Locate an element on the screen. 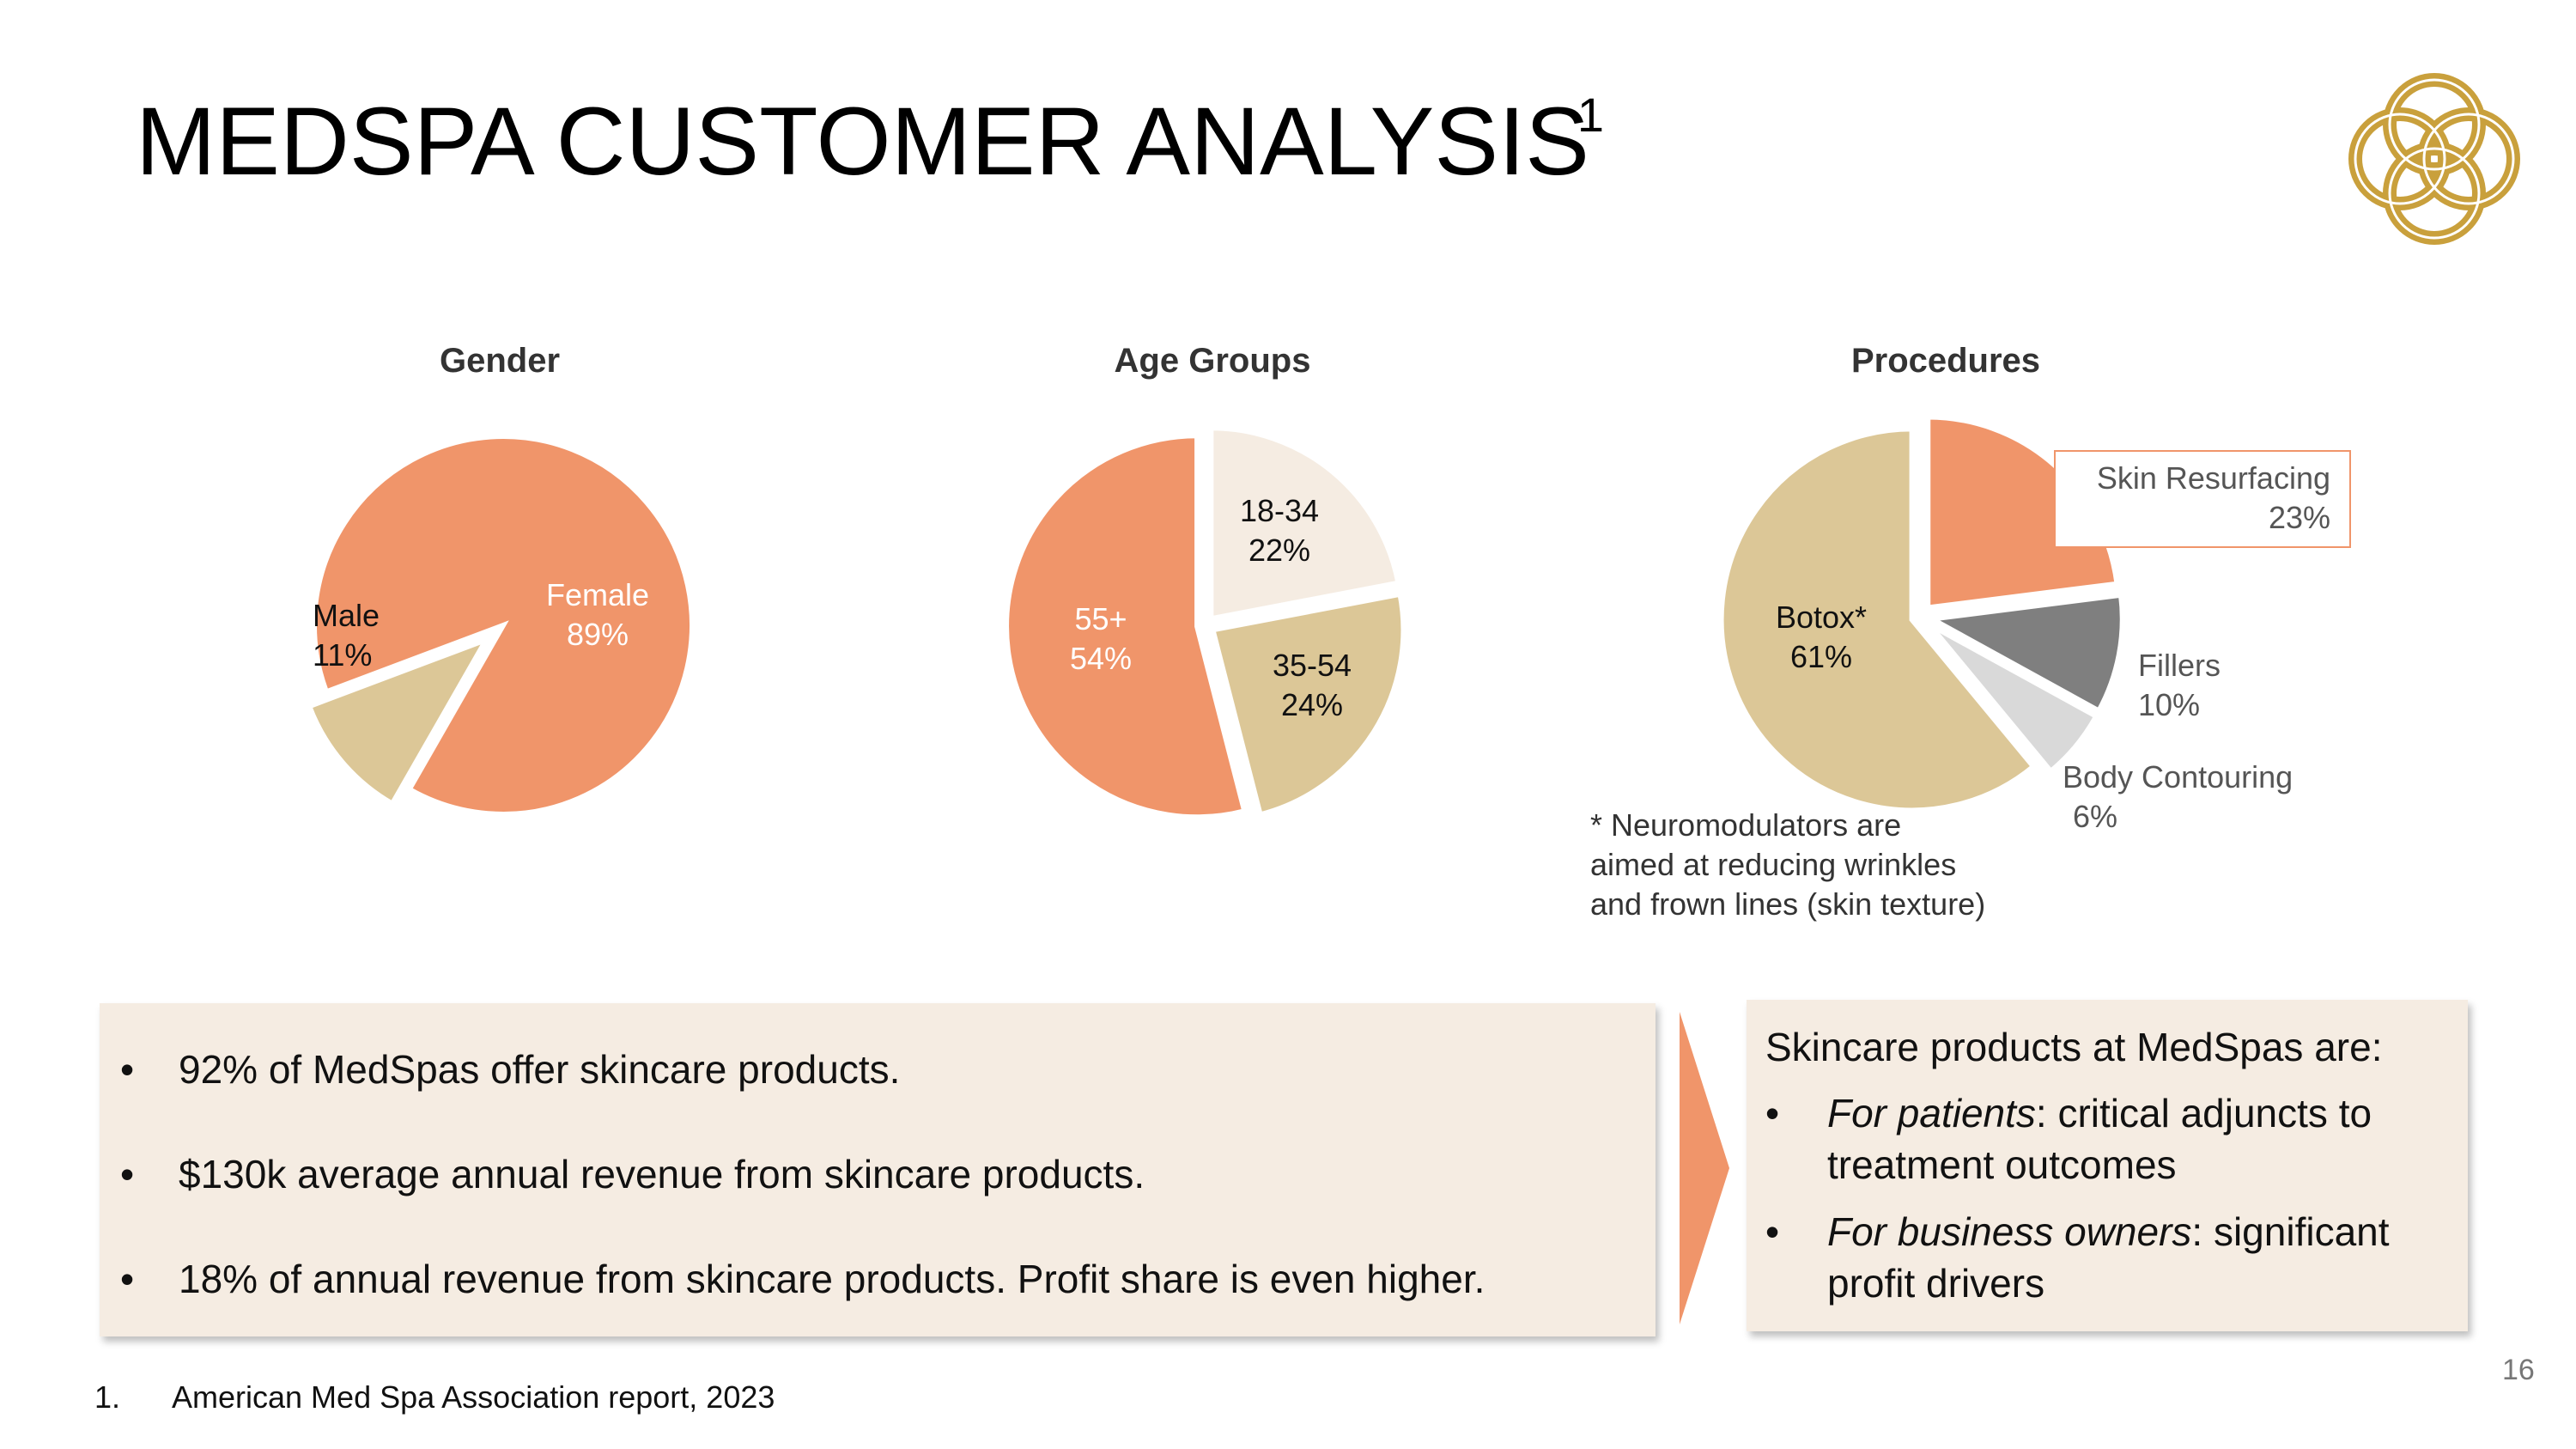 This screenshot has height=1449, width=2576. label-age-55-plus-value: 54% is located at coordinates (1101, 658).